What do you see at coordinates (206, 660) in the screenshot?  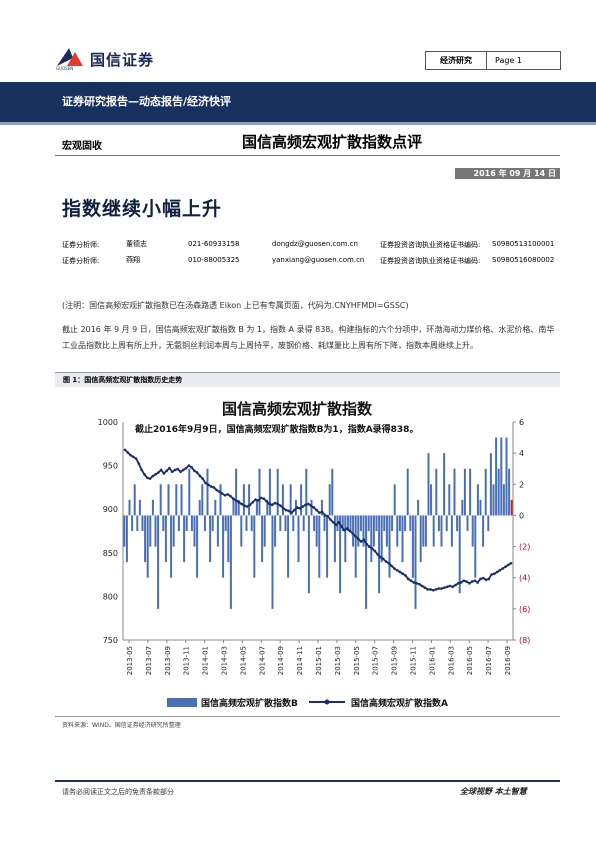 I see `x-tick-label: 2014-01` at bounding box center [206, 660].